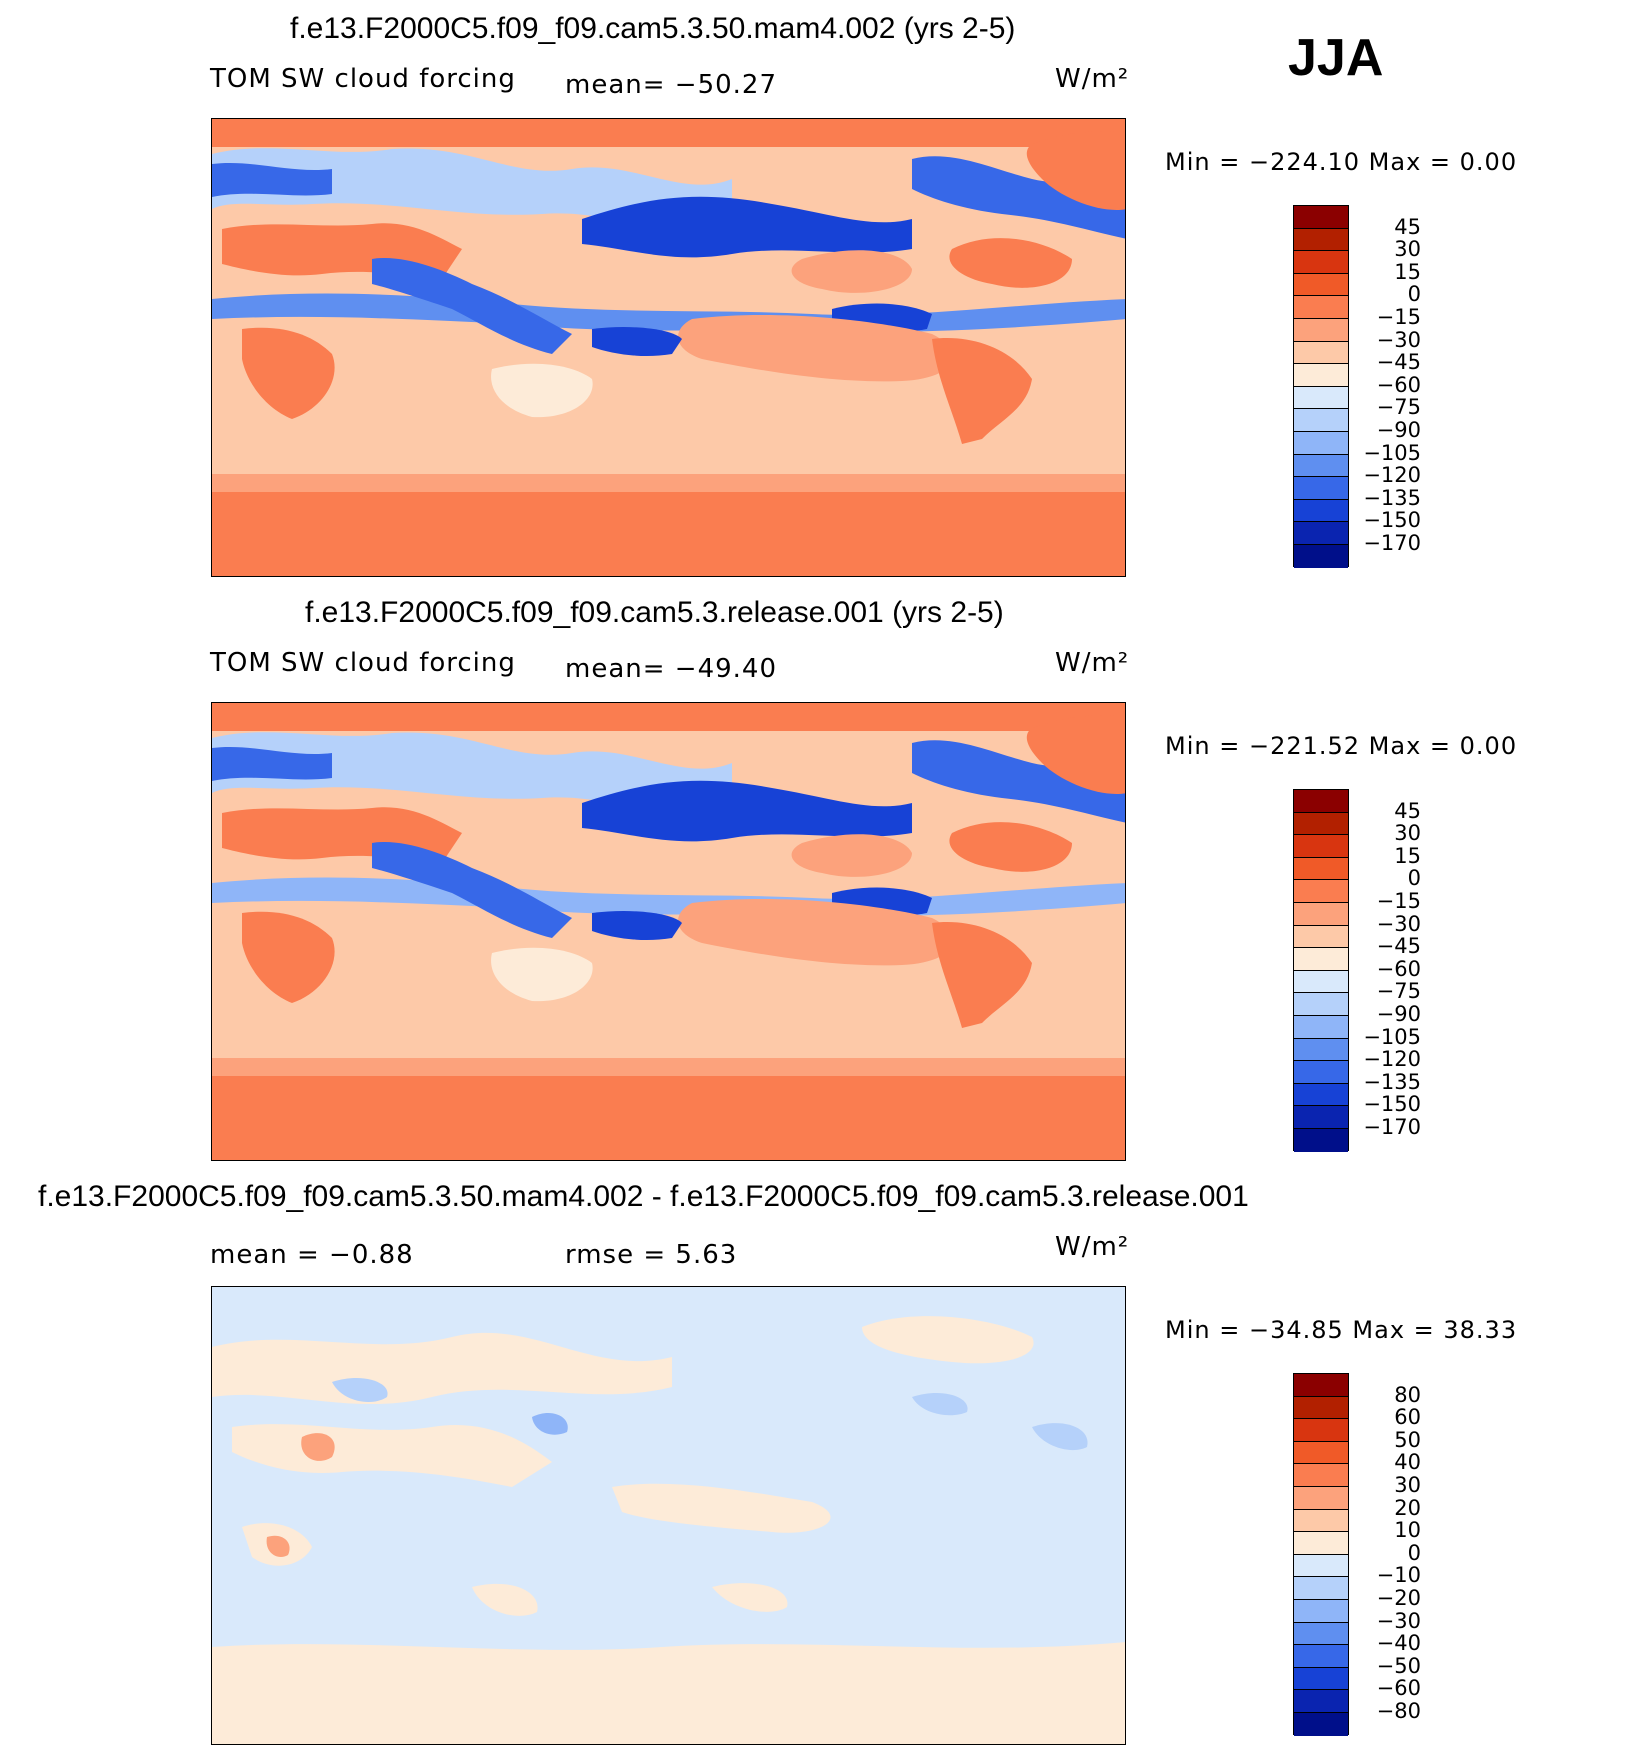  I want to click on panel1-map, so click(668, 347).